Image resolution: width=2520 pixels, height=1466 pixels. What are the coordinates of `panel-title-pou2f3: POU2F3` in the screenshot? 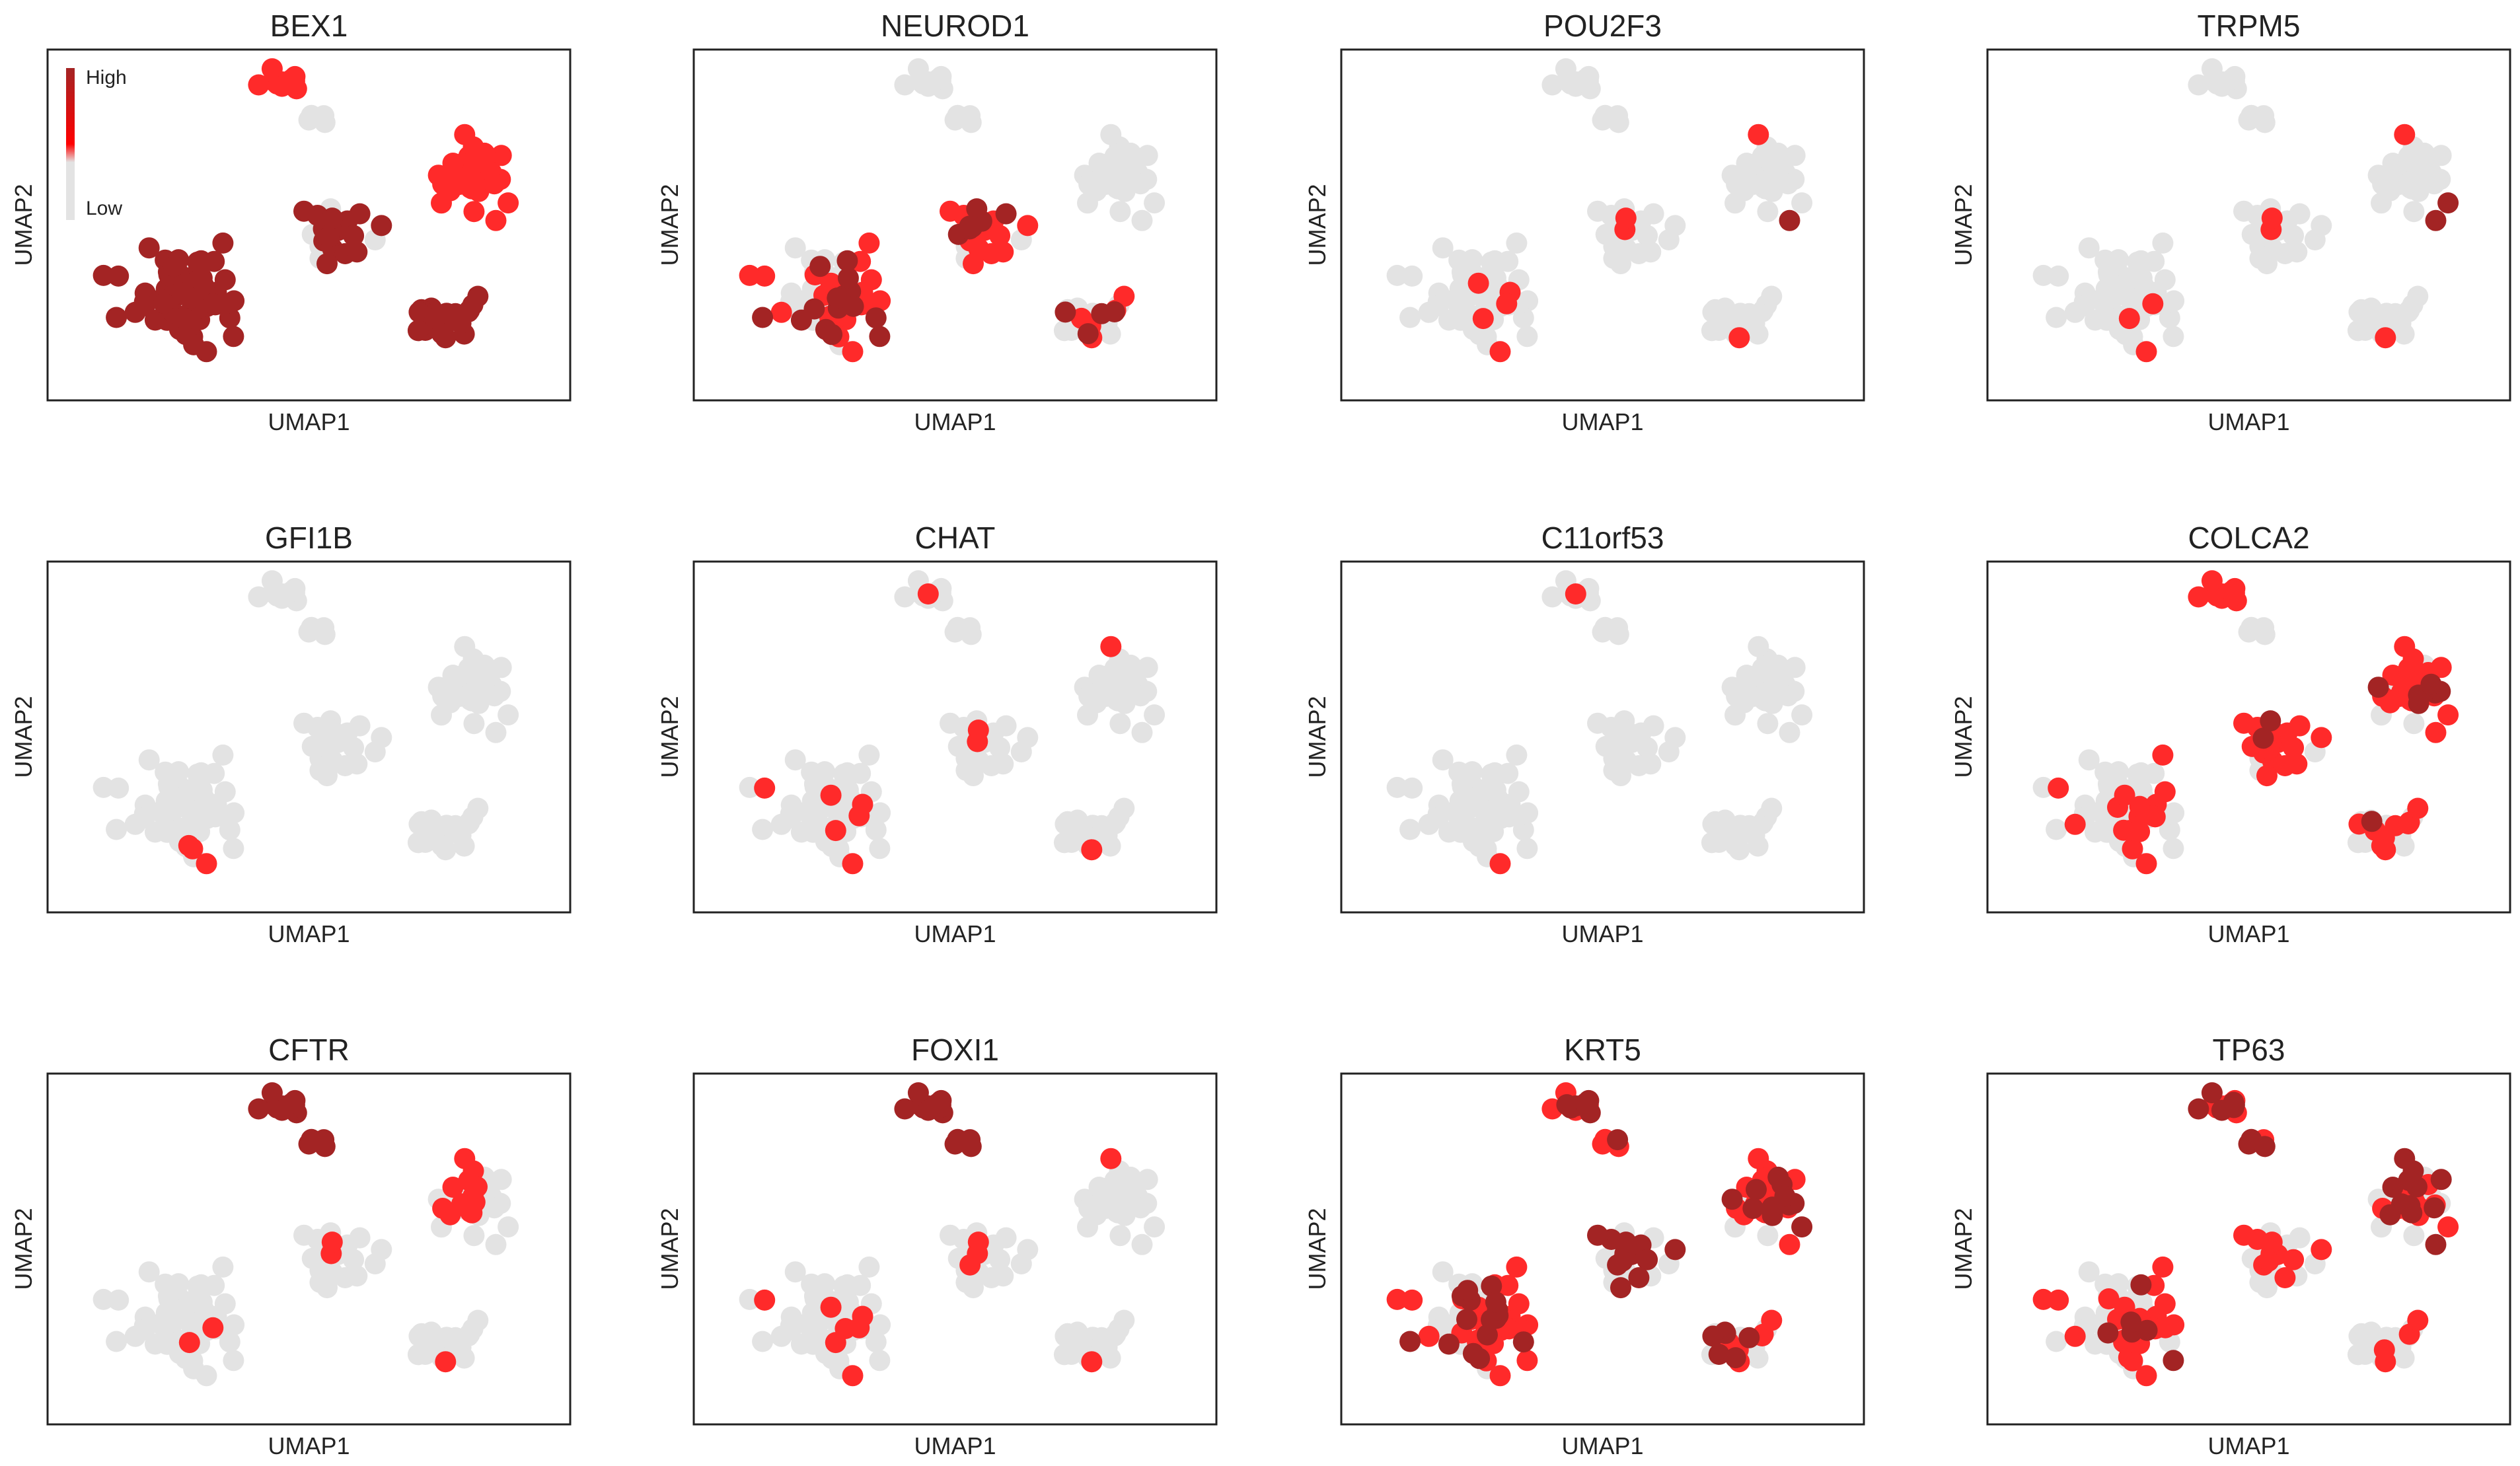 It's located at (1603, 26).